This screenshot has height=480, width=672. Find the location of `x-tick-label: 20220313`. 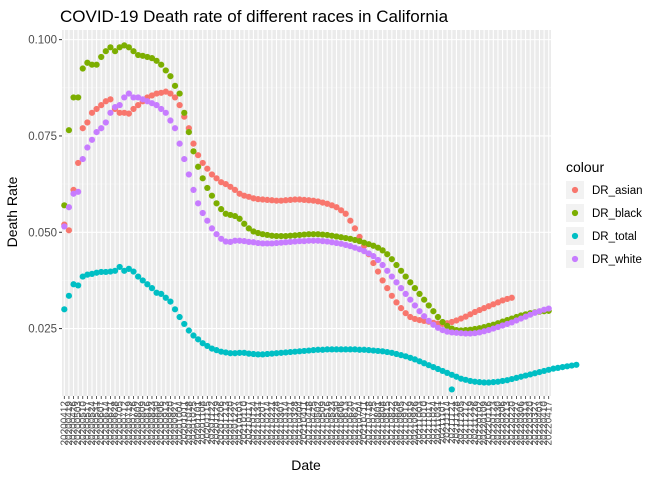

x-tick-label: 20220313 is located at coordinates (526, 423).